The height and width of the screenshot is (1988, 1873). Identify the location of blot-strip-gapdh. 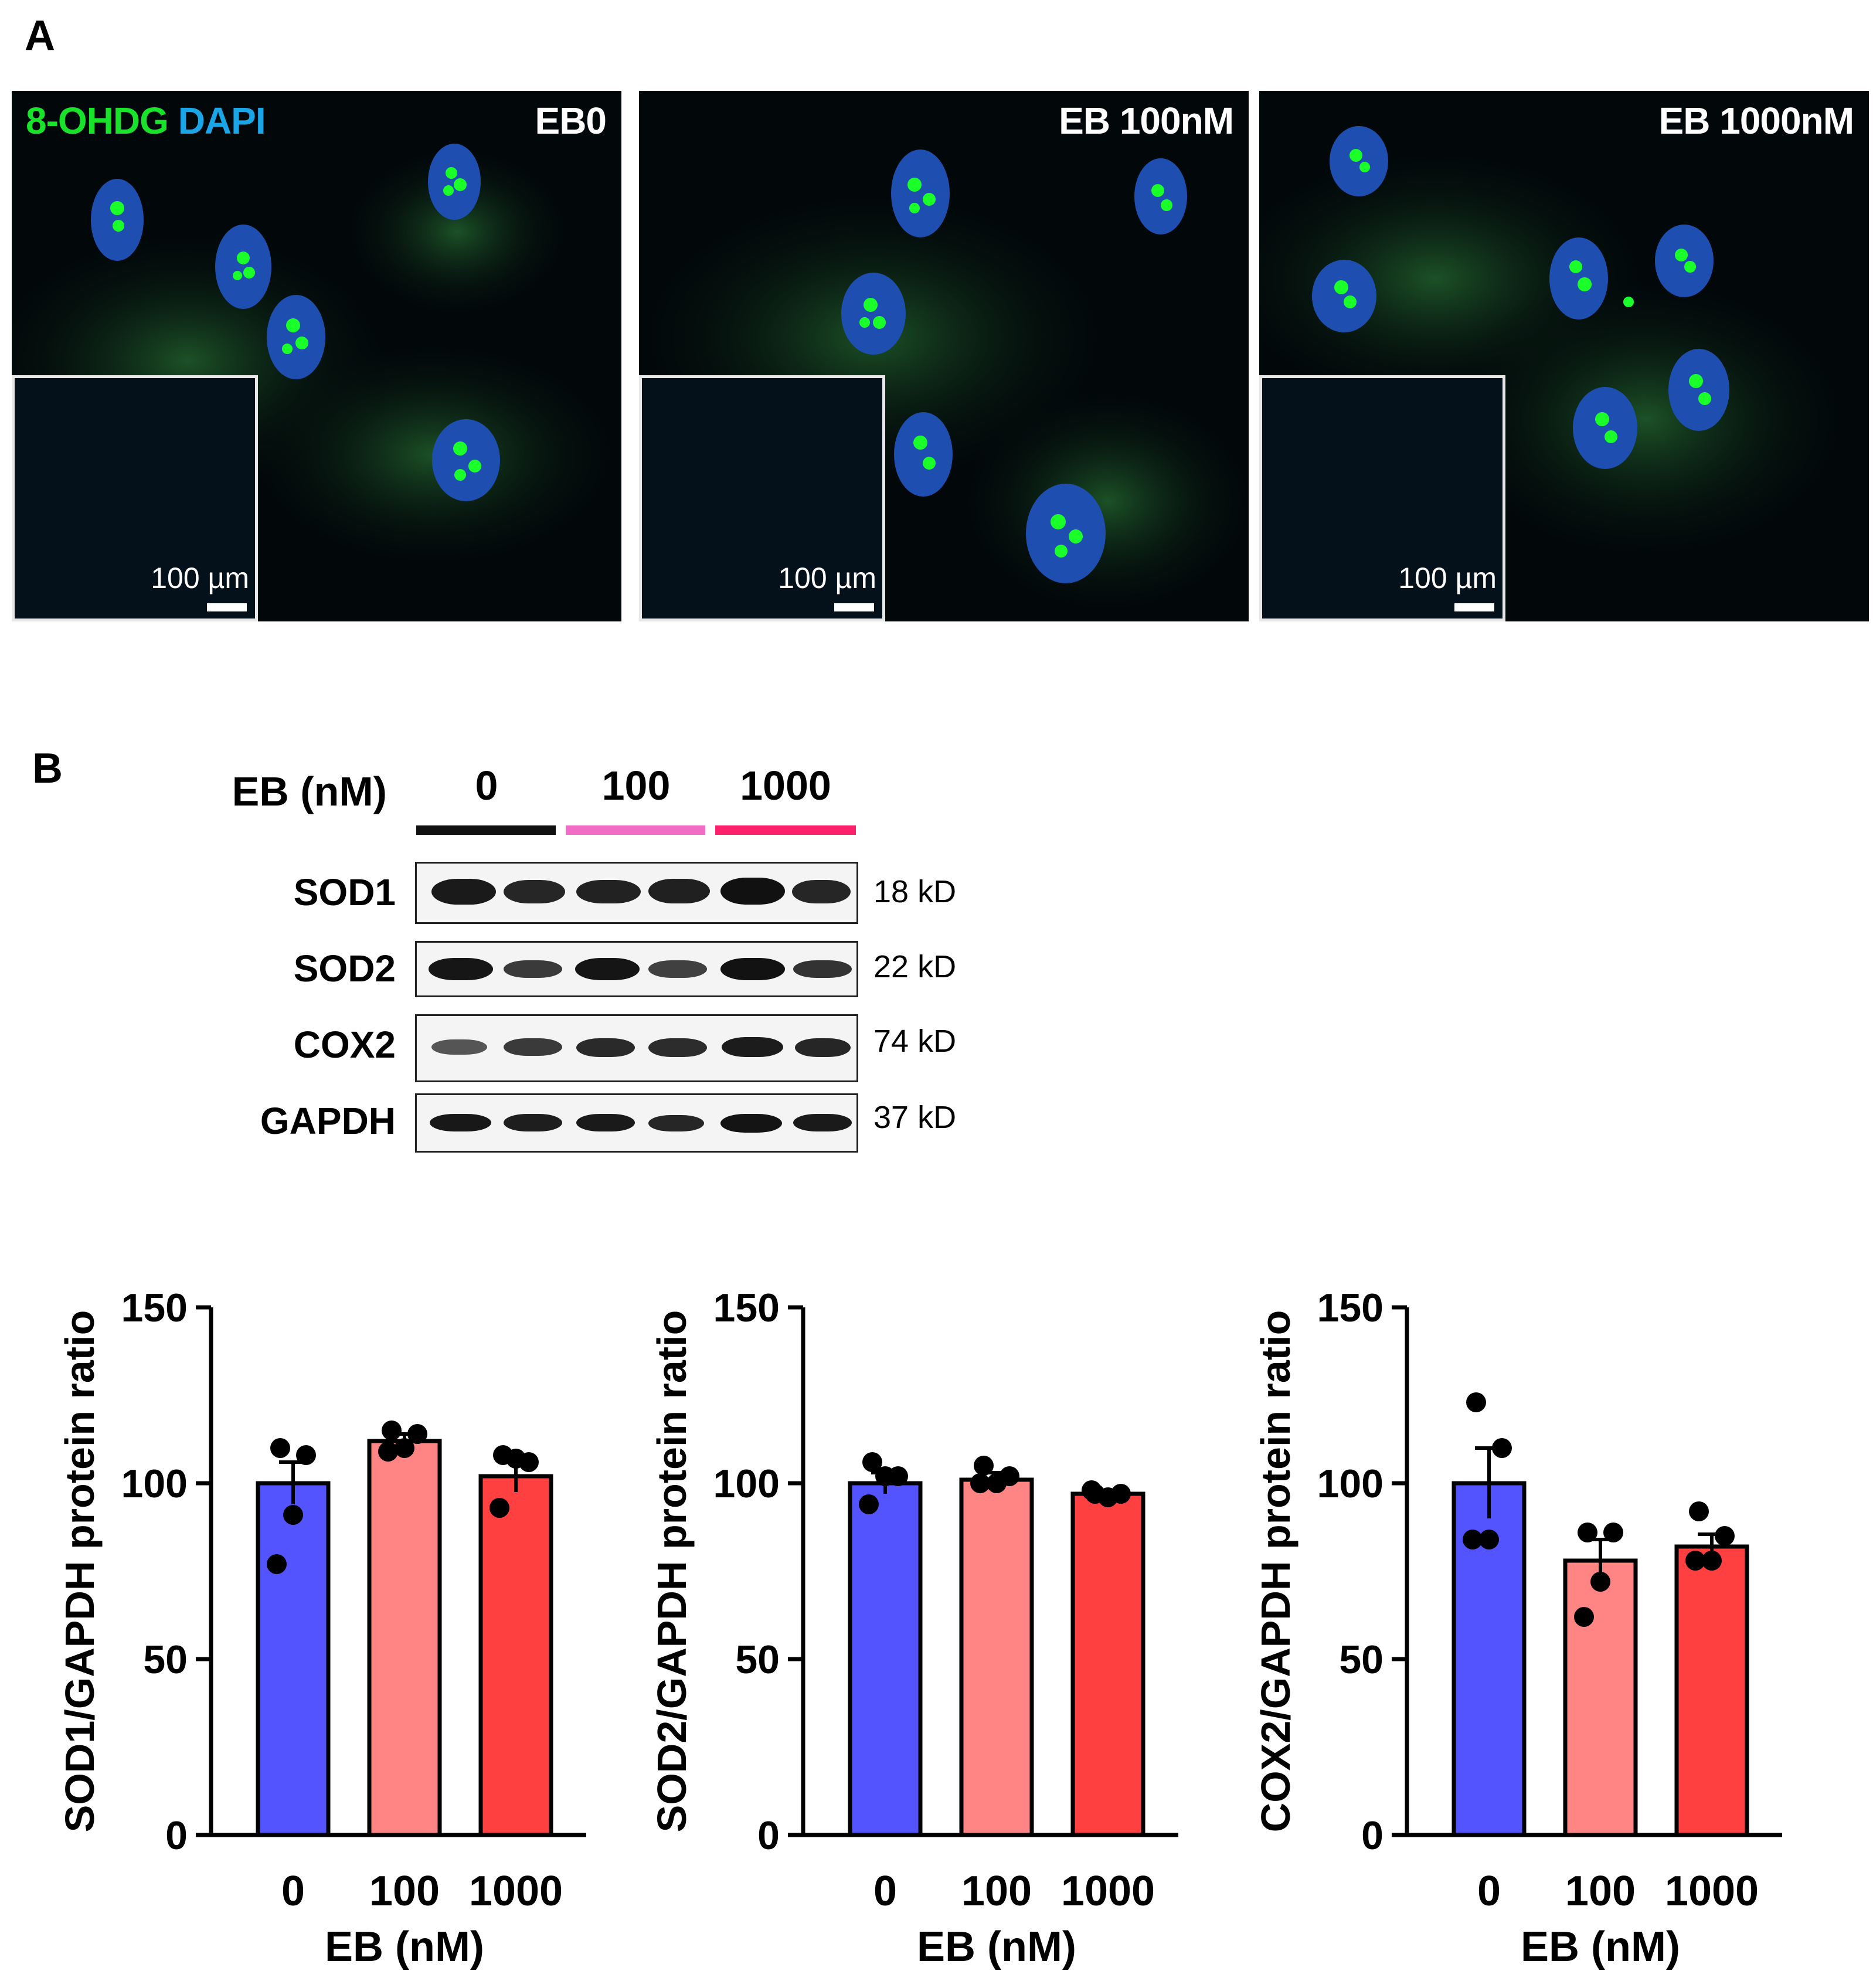
(637, 1123).